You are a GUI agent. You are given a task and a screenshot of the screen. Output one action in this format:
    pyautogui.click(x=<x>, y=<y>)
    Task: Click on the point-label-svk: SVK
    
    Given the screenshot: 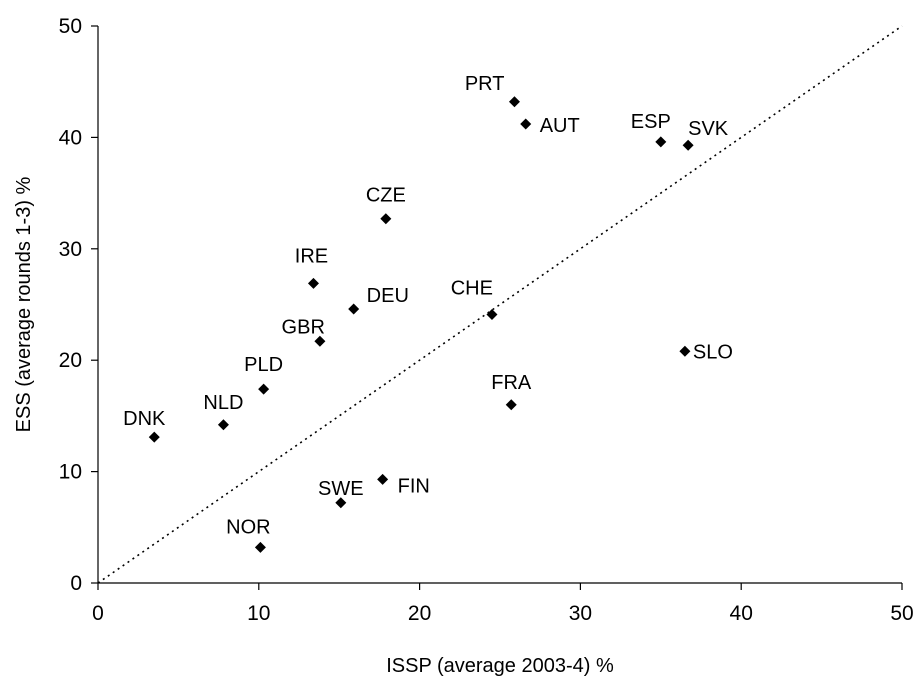 What is the action you would take?
    pyautogui.click(x=708, y=129)
    